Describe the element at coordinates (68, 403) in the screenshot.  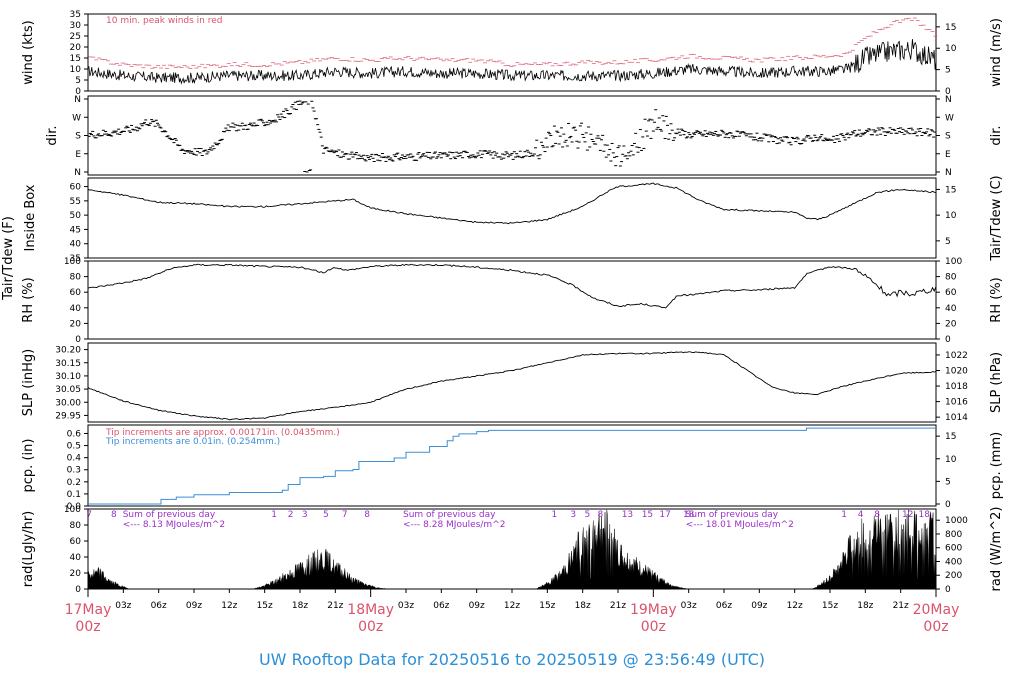
I see `slp-left-tick-label: 30.00` at that location.